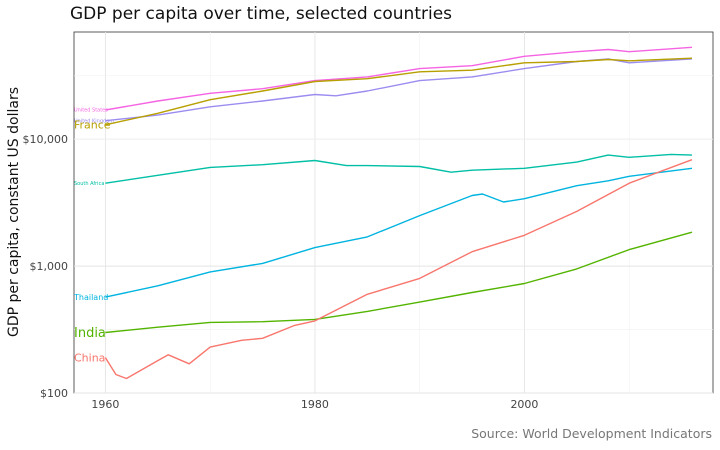  Describe the element at coordinates (89, 357) in the screenshot. I see `series-label: China` at that location.